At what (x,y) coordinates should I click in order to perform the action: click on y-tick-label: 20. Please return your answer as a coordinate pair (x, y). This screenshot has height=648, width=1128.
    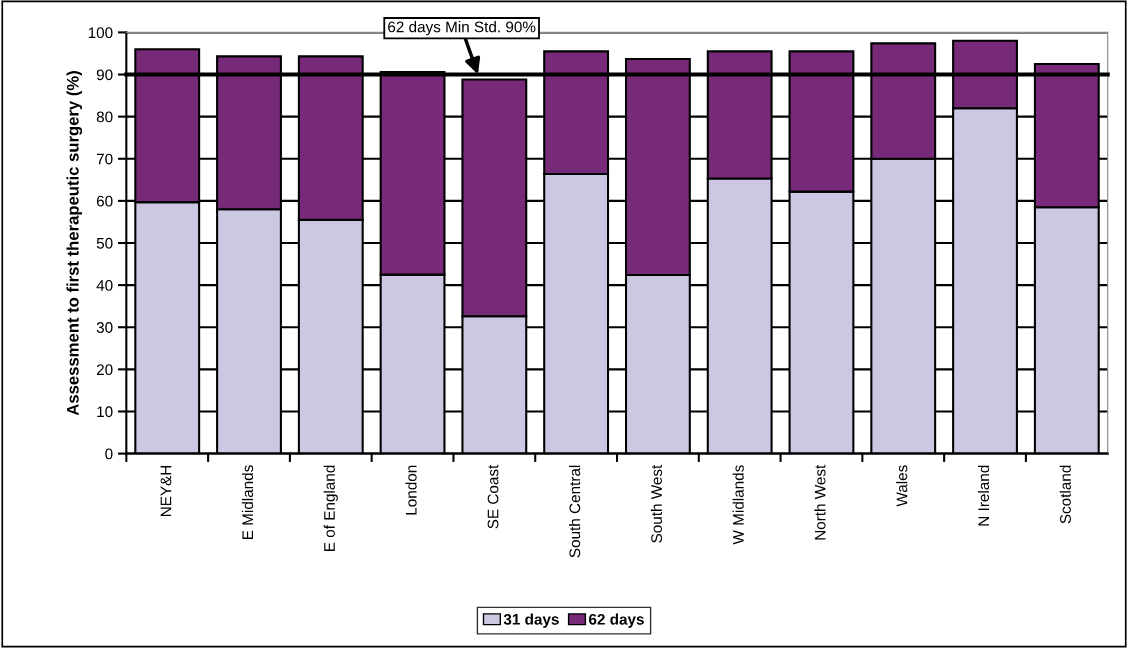
    Looking at the image, I should click on (104, 370).